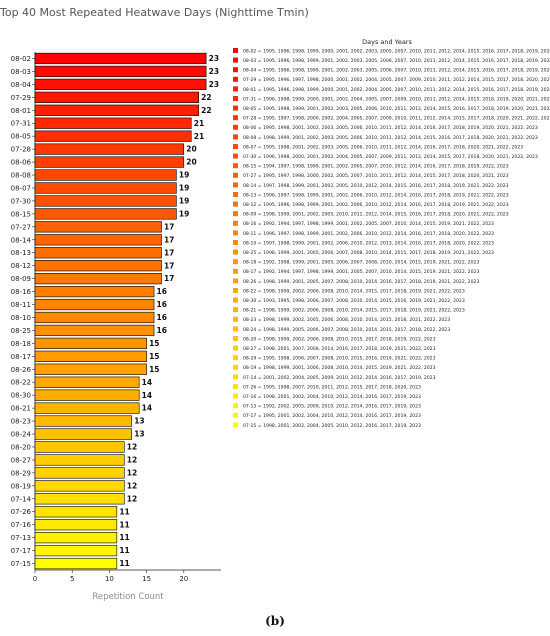 This screenshot has width=550, height=636. Describe the element at coordinates (21, 422) in the screenshot. I see `y-tick-label: 08-23` at that location.